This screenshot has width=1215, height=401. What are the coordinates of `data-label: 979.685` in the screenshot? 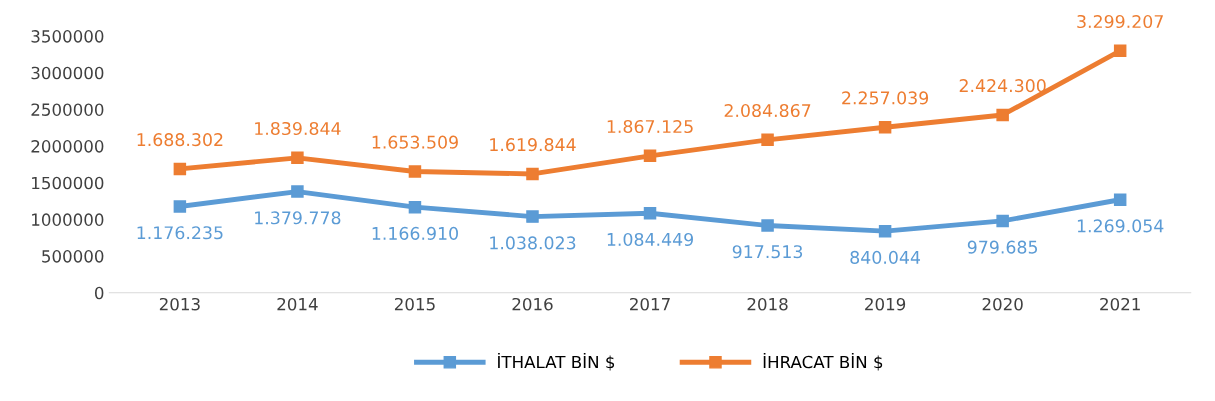 It's located at (1002, 247).